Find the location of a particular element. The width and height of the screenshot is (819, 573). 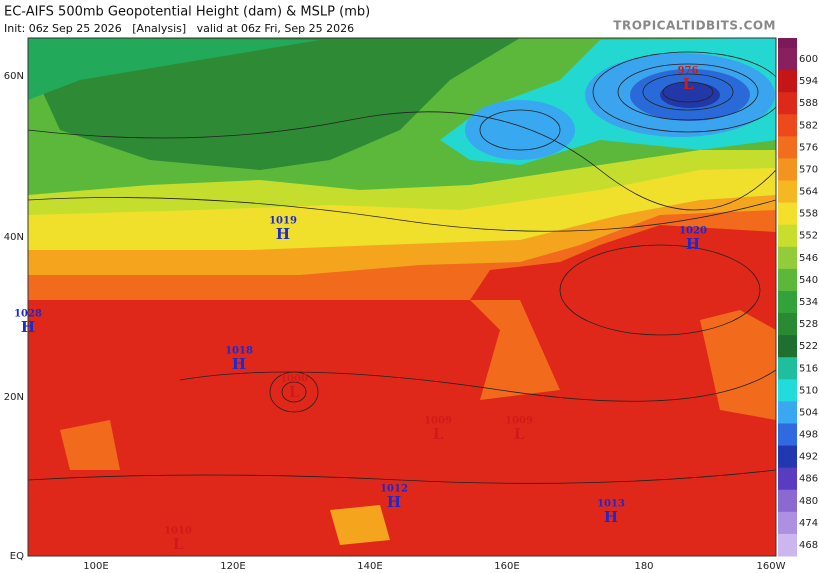

colorbar-label: 540 is located at coordinates (808, 280).